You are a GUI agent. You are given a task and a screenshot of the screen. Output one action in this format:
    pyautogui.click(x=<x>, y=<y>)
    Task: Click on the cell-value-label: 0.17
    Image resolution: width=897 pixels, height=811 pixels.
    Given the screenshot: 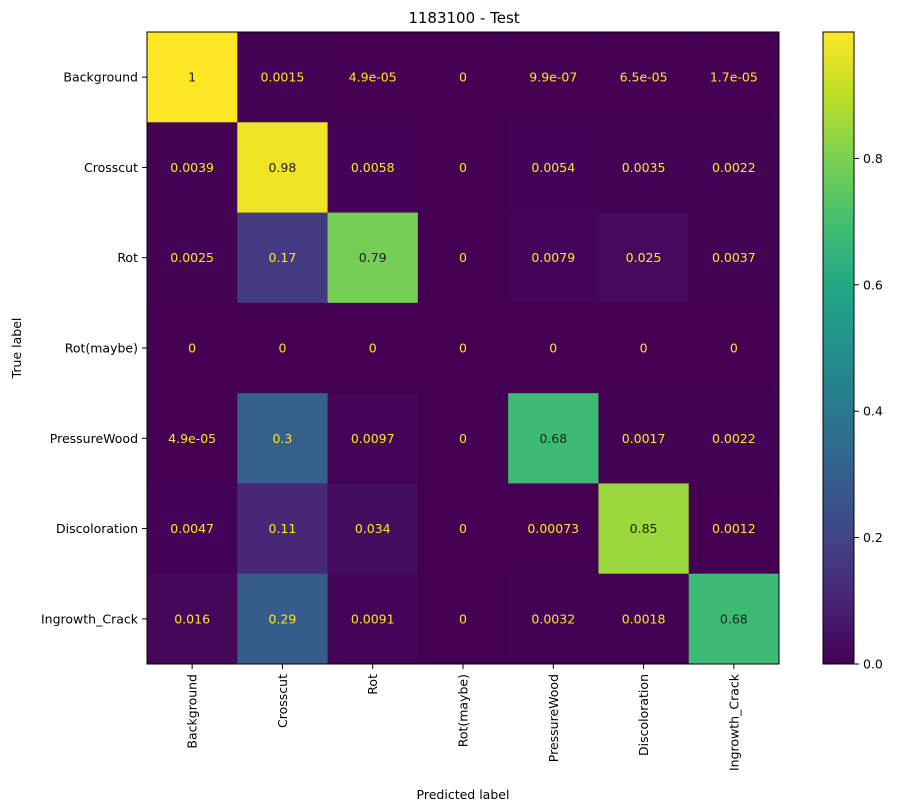 What is the action you would take?
    pyautogui.click(x=283, y=257)
    